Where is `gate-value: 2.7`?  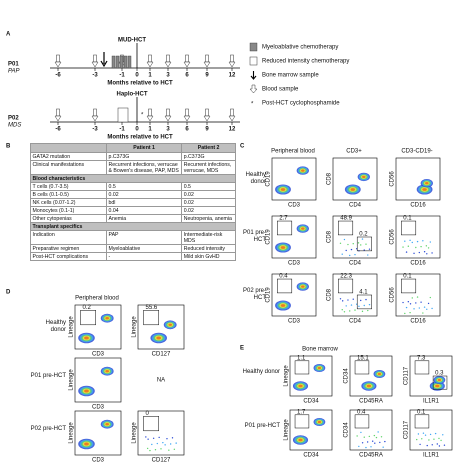 gate-value: 2.7 is located at coordinates (283, 219).